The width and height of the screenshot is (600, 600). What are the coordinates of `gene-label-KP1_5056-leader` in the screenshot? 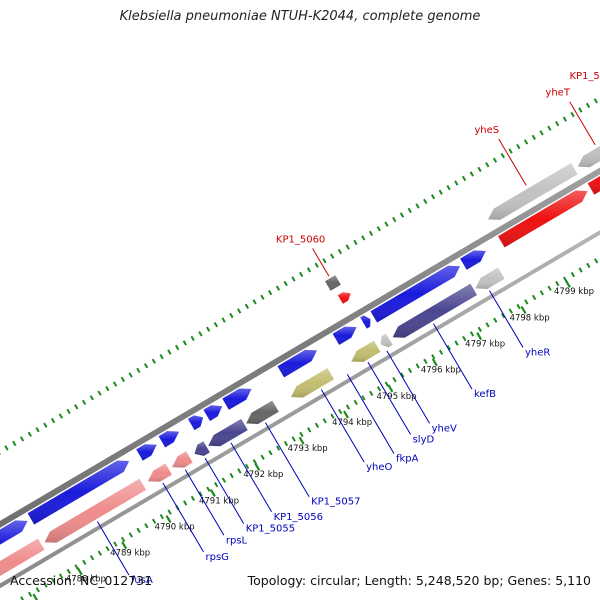 It's located at (251, 477).